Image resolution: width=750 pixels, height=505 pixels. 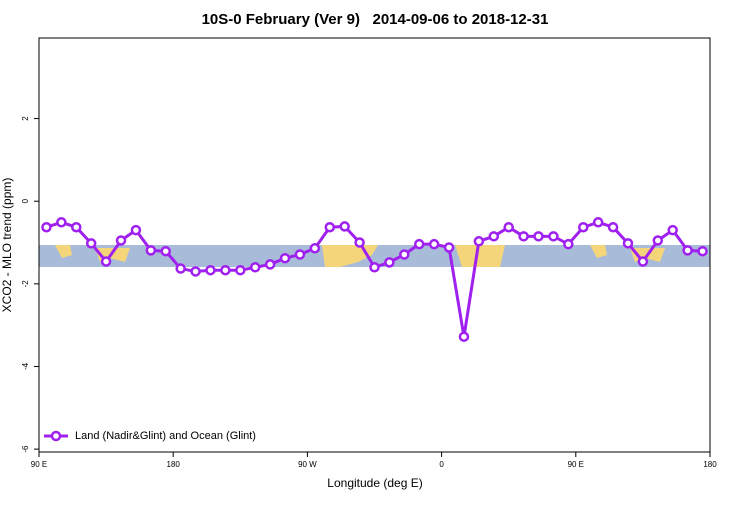 I want to click on y-tick-label: -4, so click(x=25, y=366).